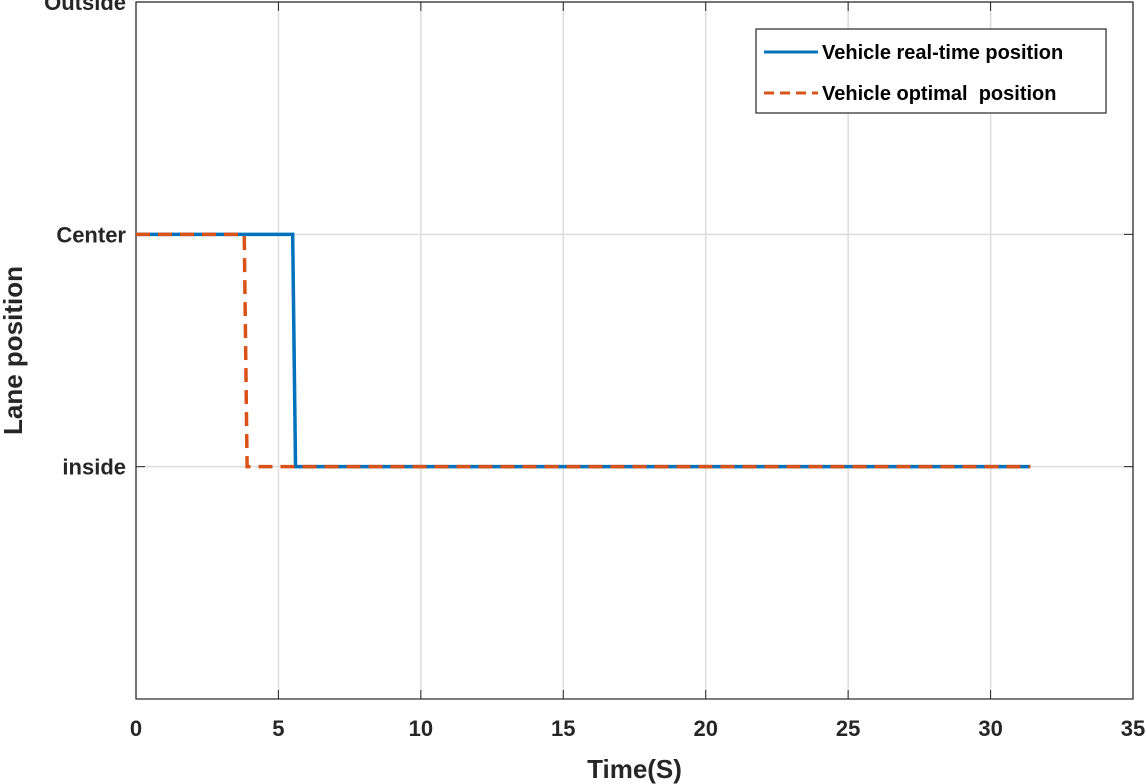 This screenshot has height=784, width=1146. I want to click on x-tick-label: 25, so click(848, 728).